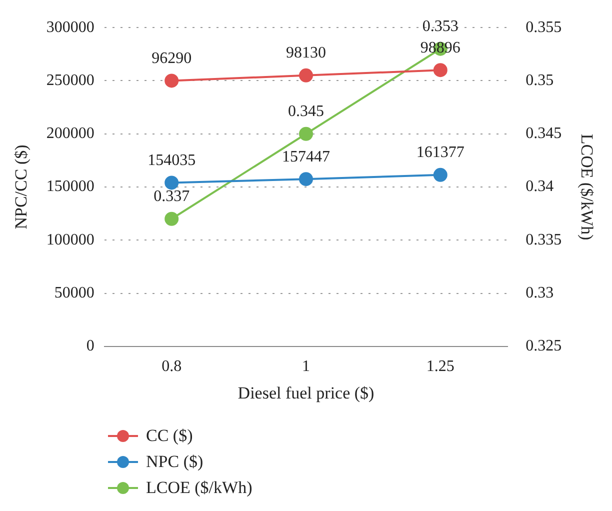 This screenshot has width=612, height=511. Describe the element at coordinates (70, 187) in the screenshot. I see `y-tick-label: 150000` at that location.